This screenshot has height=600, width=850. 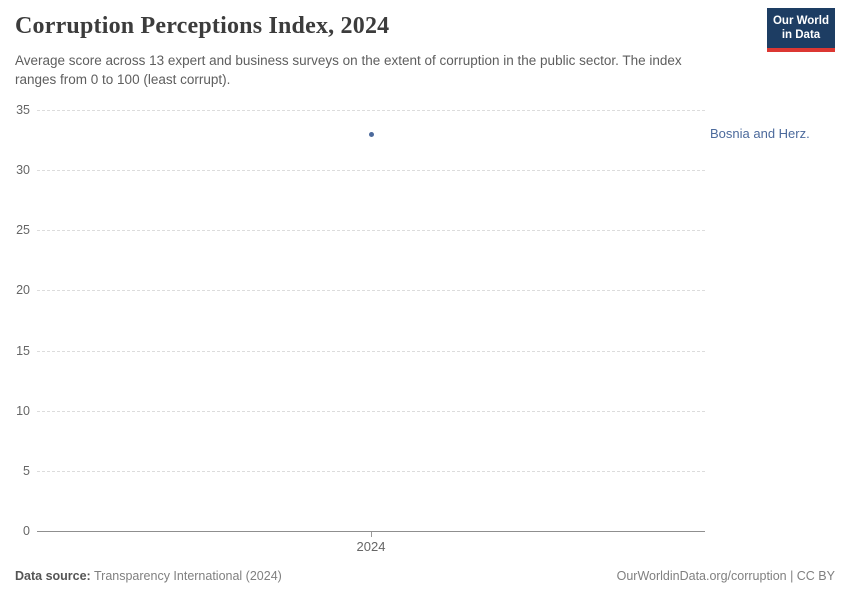 What do you see at coordinates (371, 546) in the screenshot?
I see `x-tick-label: 2024` at bounding box center [371, 546].